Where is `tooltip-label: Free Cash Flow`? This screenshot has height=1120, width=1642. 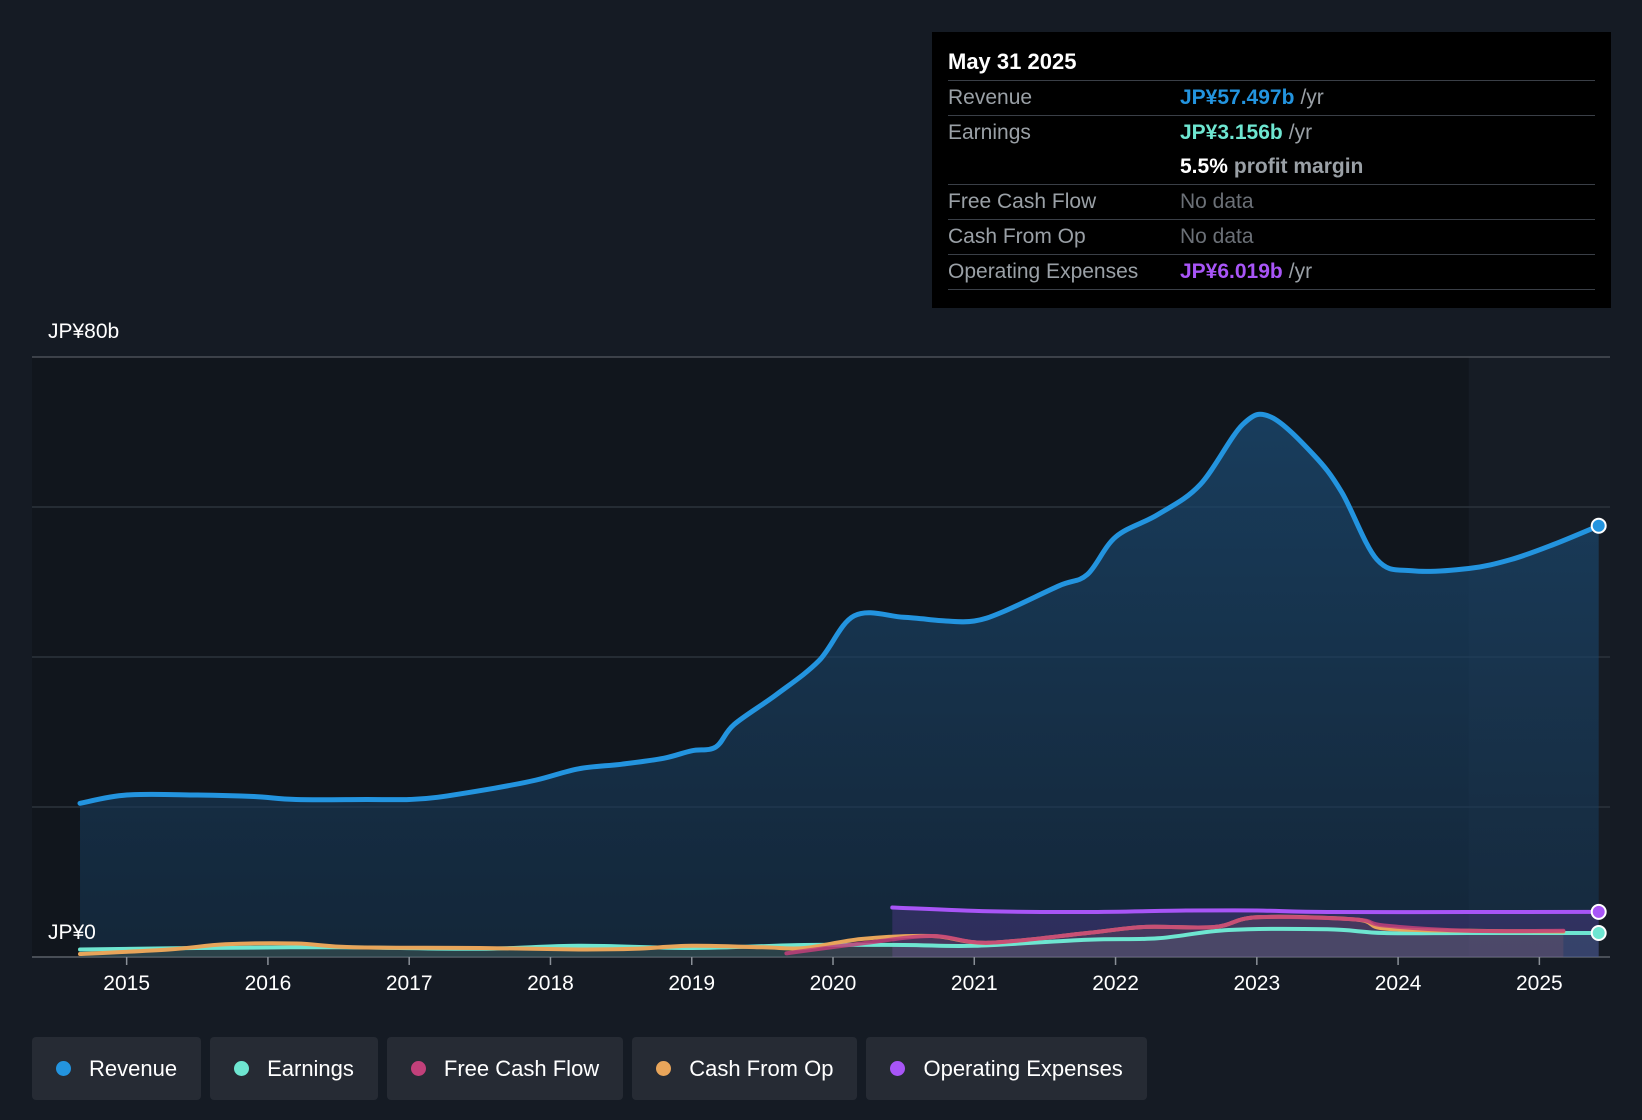
tooltip-label: Free Cash Flow is located at coordinates (1022, 201).